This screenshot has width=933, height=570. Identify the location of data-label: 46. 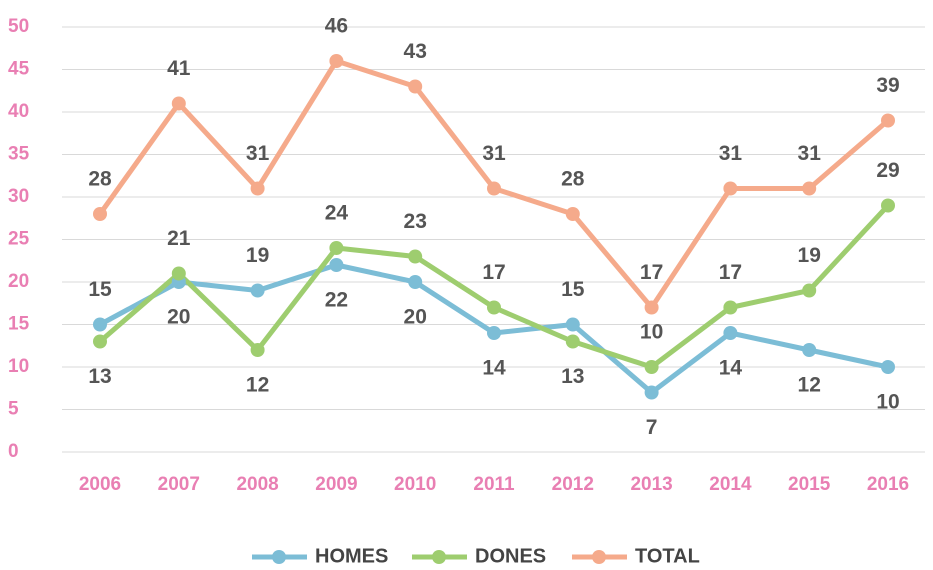
(336, 26).